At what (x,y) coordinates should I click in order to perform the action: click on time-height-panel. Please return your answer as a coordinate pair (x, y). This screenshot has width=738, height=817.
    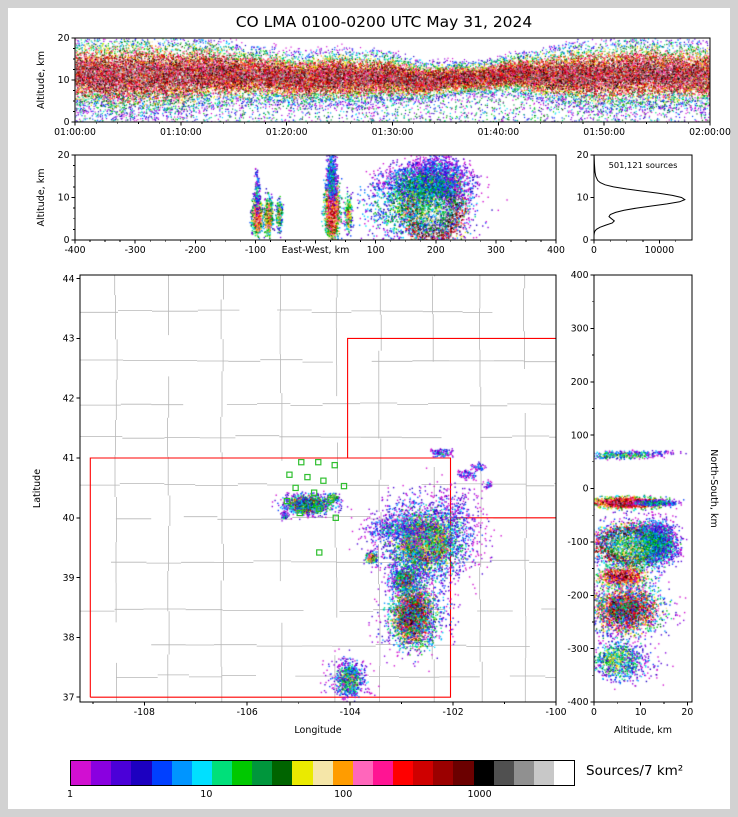
    Looking at the image, I should click on (392, 80).